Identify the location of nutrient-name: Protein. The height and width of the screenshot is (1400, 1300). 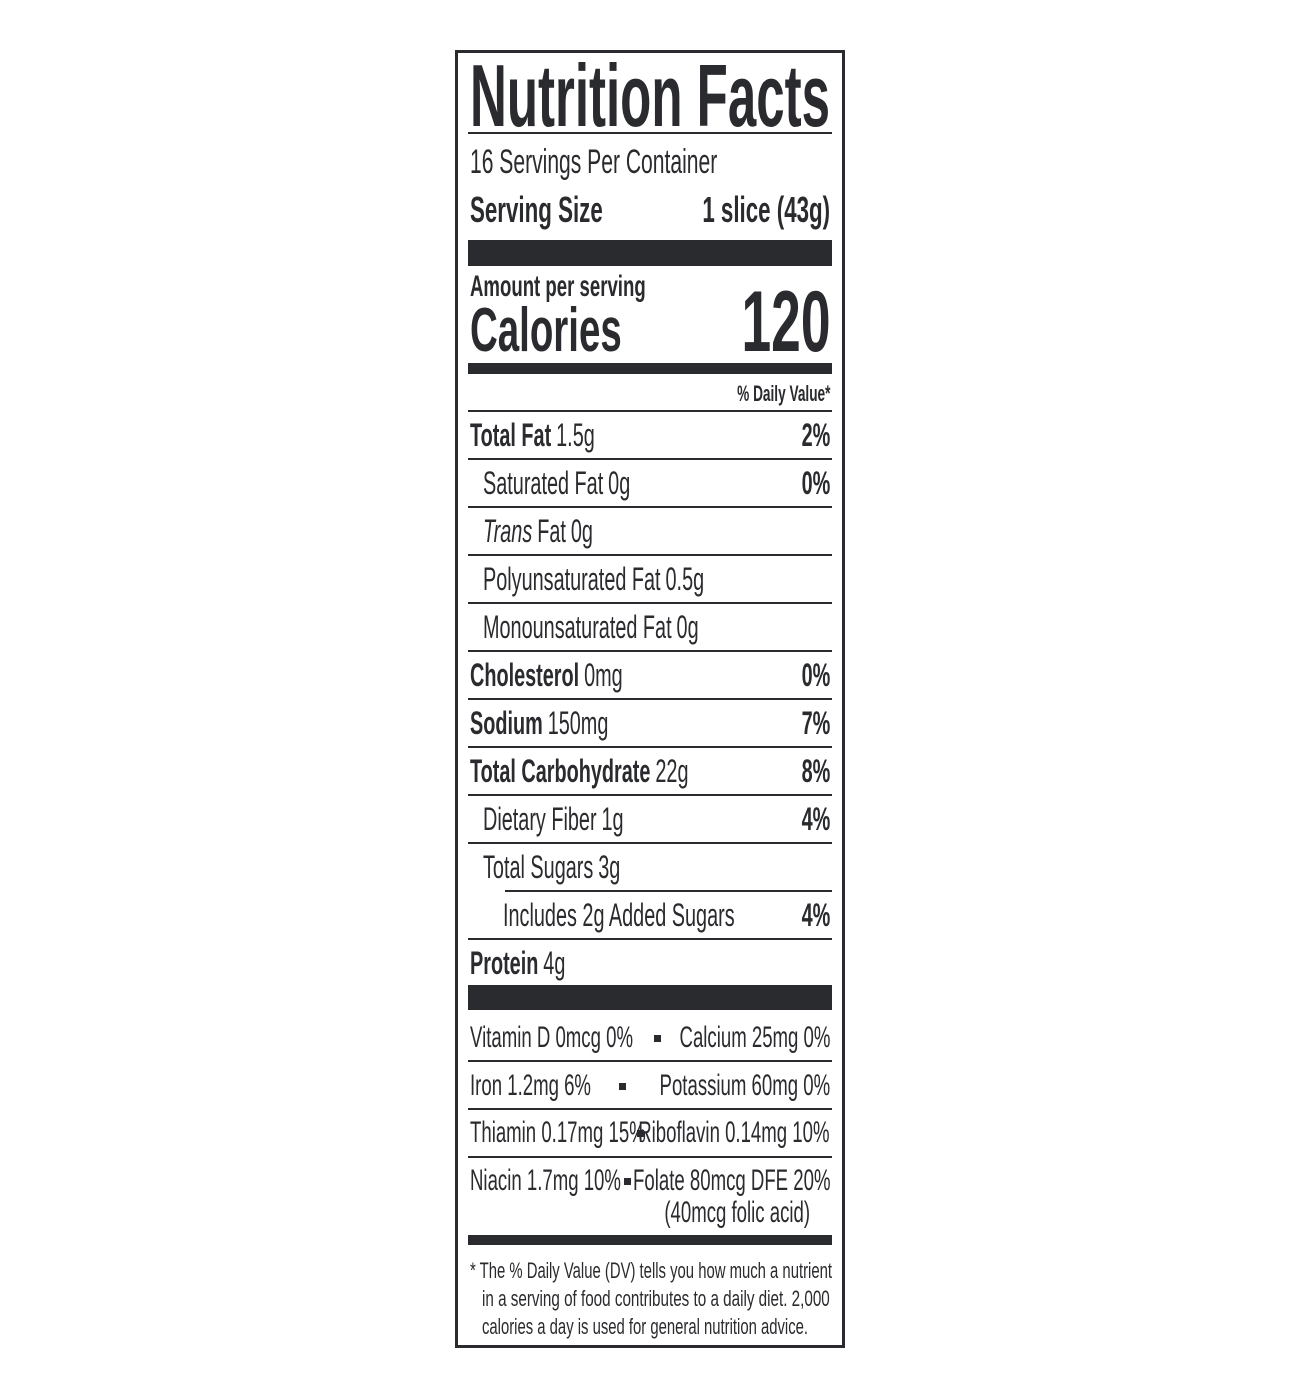
(504, 963).